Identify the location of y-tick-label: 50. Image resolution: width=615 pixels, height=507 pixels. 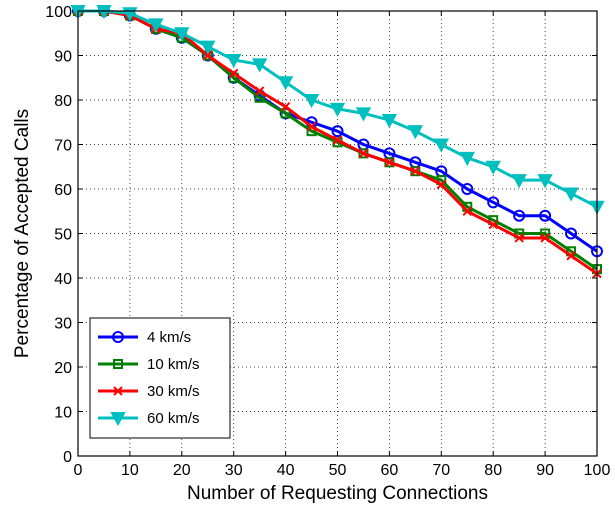
(63, 235).